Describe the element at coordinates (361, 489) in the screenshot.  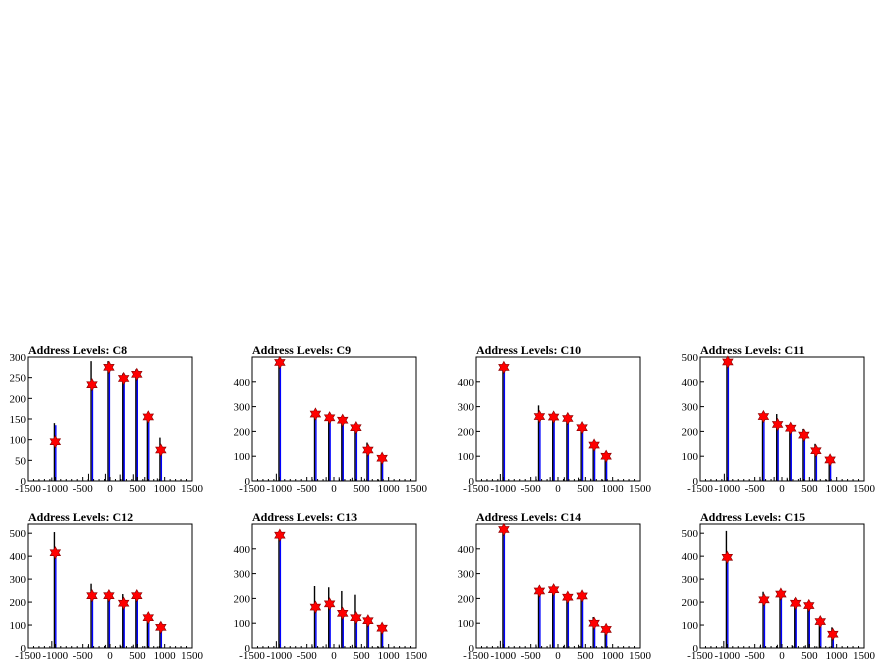
I see `x-tick-label: 500` at that location.